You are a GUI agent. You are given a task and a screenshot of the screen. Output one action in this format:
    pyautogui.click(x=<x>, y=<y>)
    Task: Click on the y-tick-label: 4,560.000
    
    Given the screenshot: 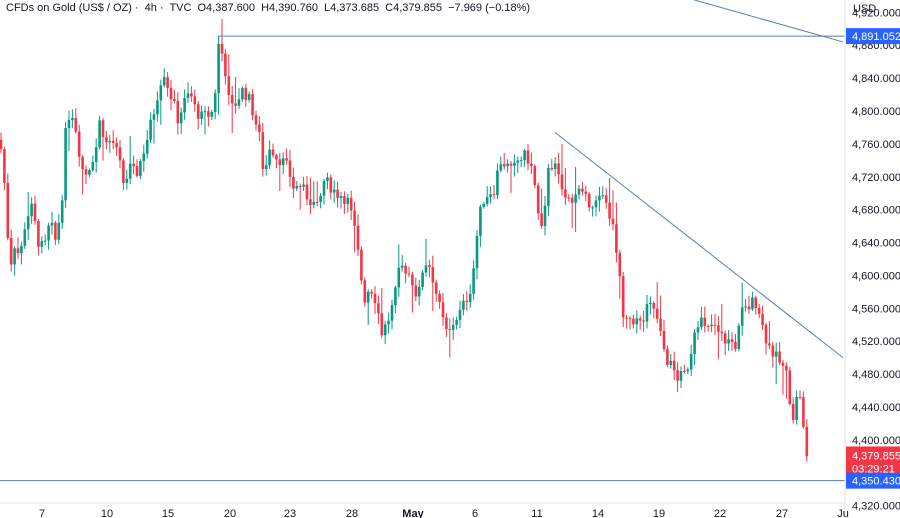 What is the action you would take?
    pyautogui.click(x=876, y=309)
    